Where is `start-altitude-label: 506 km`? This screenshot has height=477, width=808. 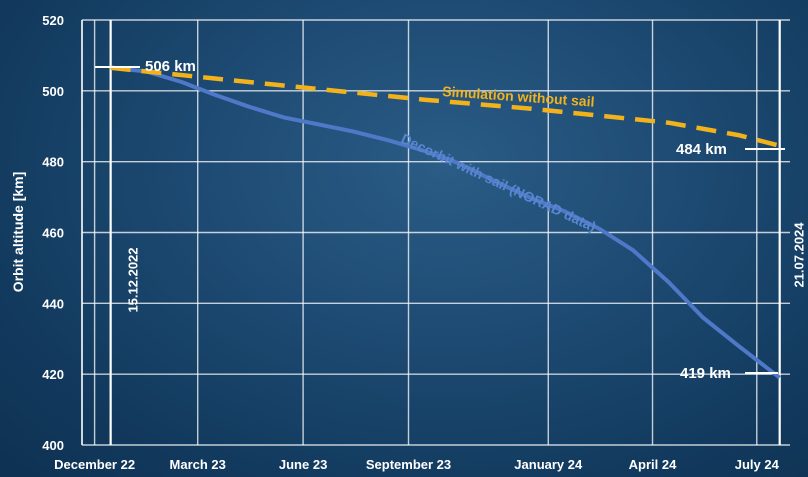
start-altitude-label: 506 km is located at coordinates (170, 66).